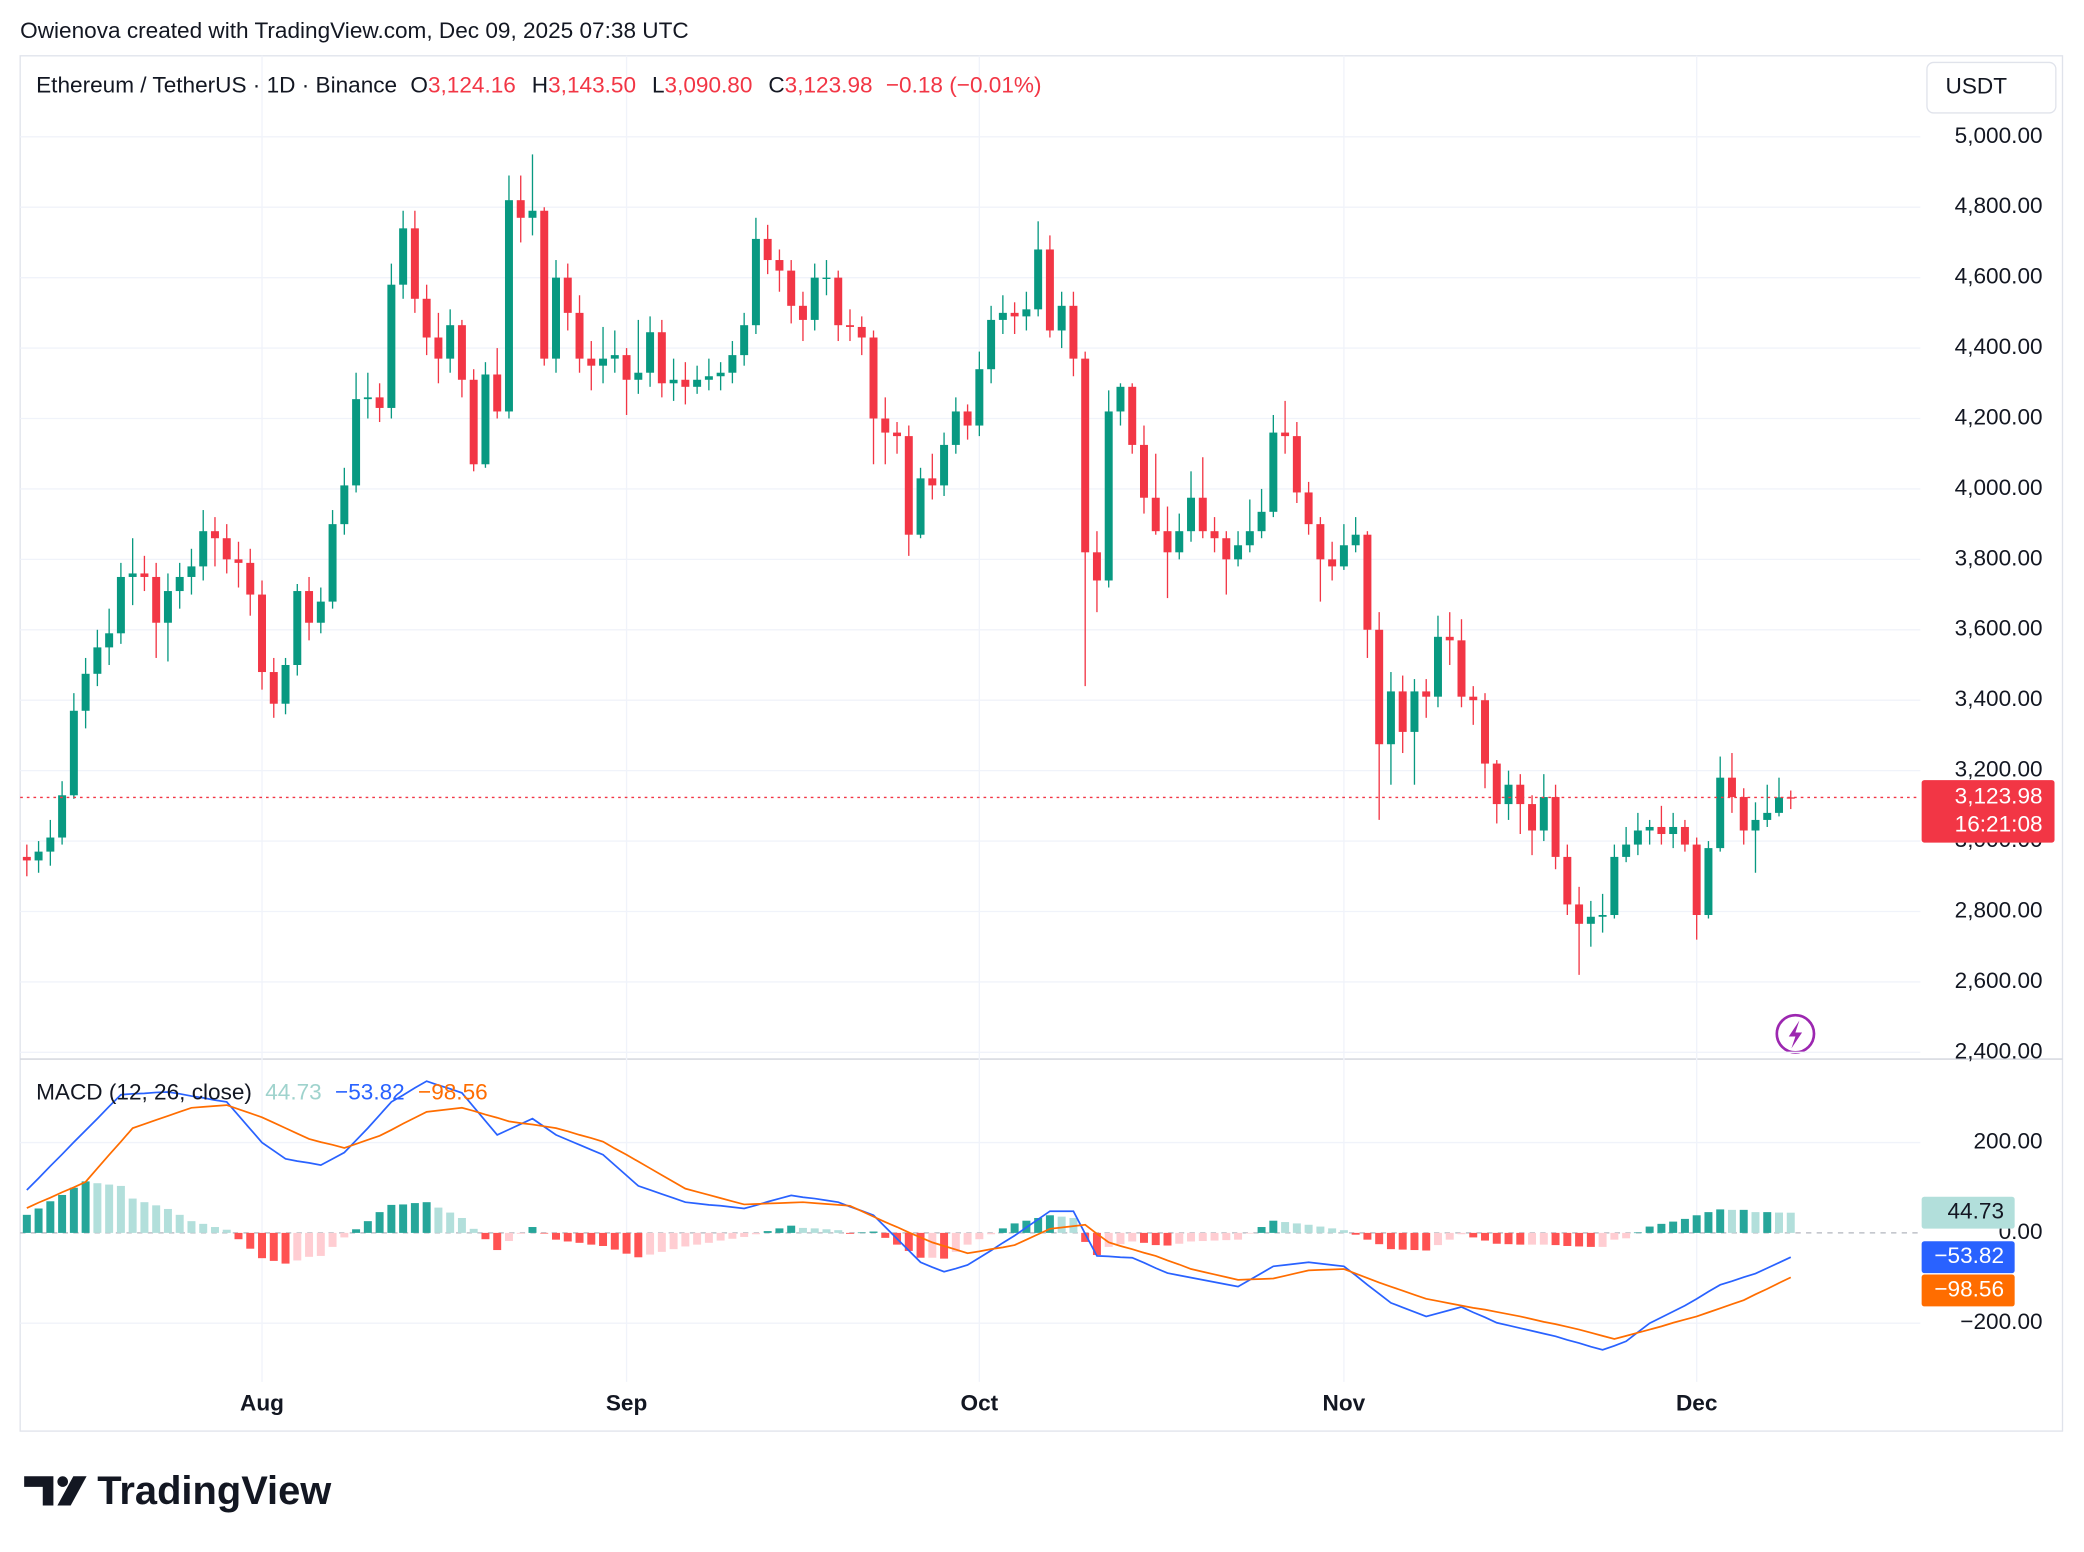  What do you see at coordinates (1999, 276) in the screenshot?
I see `y-tick-label: 4,600.00` at bounding box center [1999, 276].